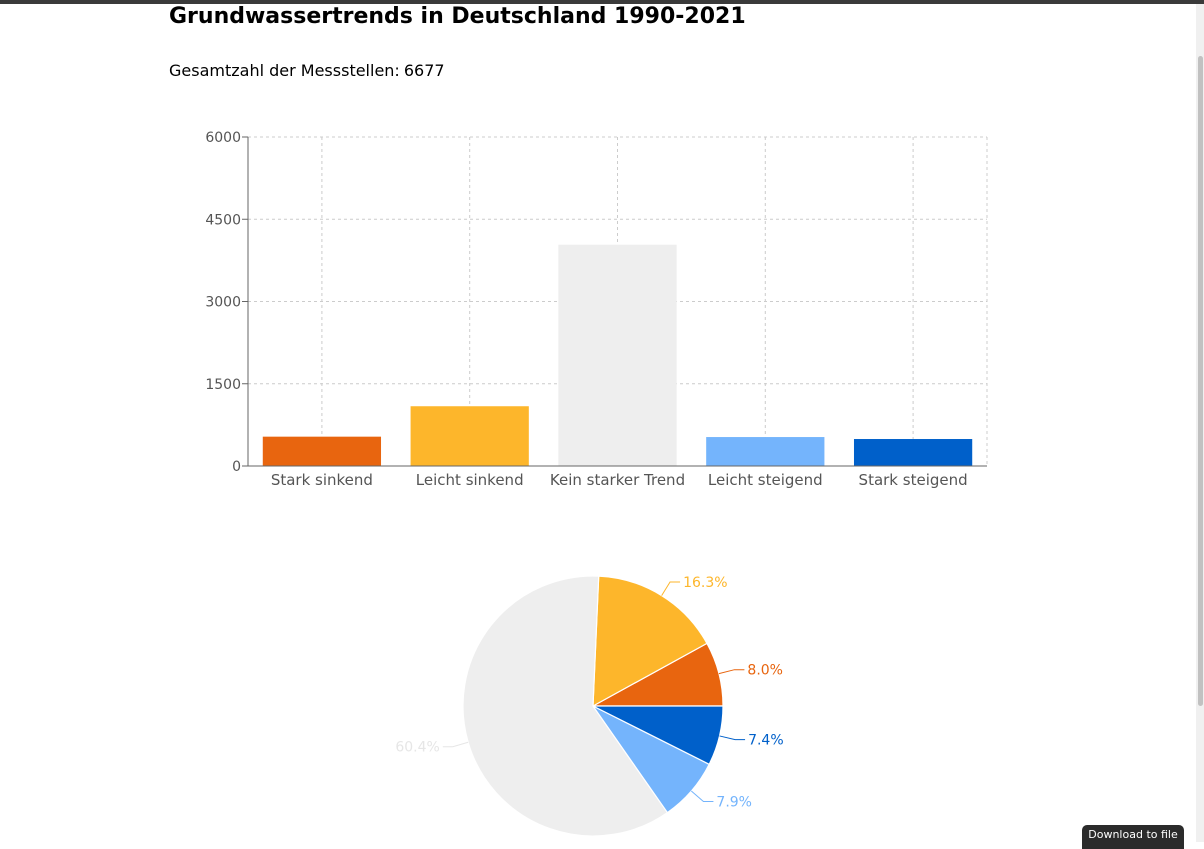 This screenshot has width=1204, height=849. What do you see at coordinates (417, 748) in the screenshot?
I see `pie-slice-label: 60.4%` at bounding box center [417, 748].